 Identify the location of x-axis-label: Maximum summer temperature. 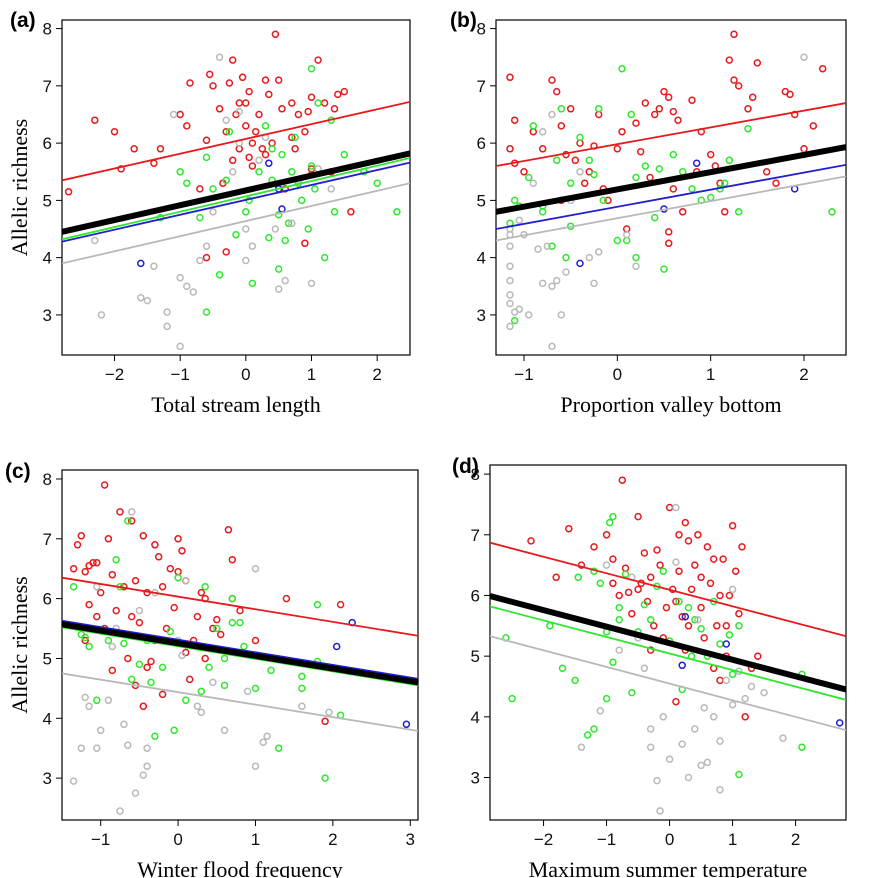
(668, 867).